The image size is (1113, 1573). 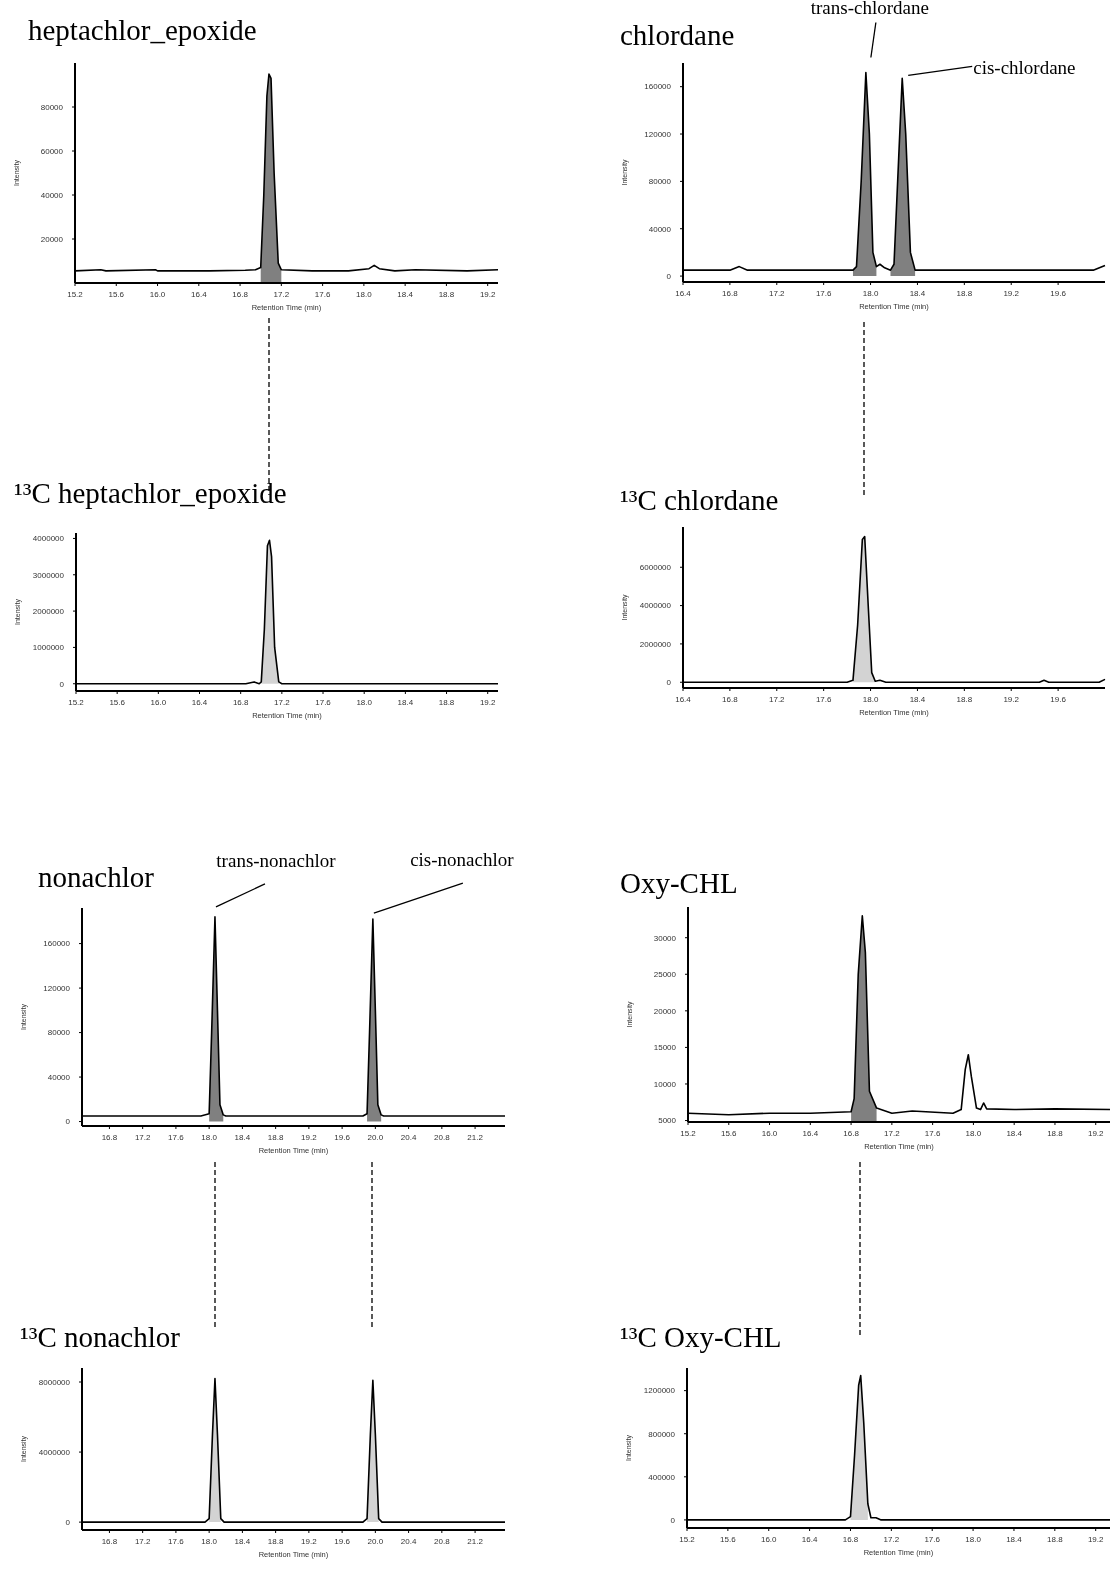 What do you see at coordinates (57, 944) in the screenshot?
I see `y-tick-label: 160000` at bounding box center [57, 944].